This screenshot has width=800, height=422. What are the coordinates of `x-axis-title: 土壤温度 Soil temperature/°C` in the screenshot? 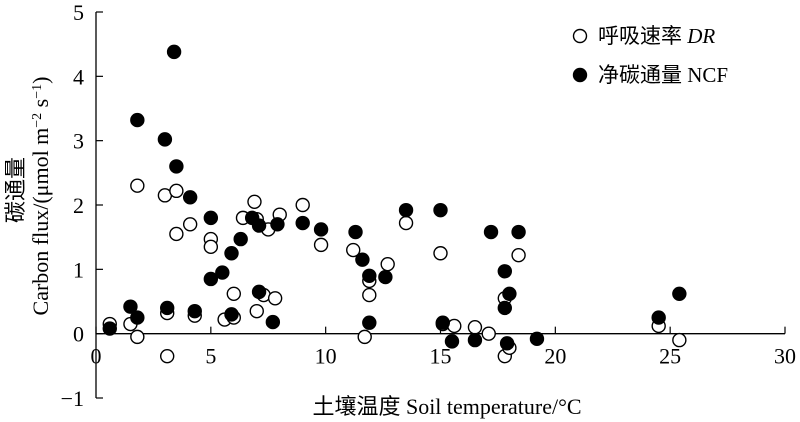 It's located at (446, 406).